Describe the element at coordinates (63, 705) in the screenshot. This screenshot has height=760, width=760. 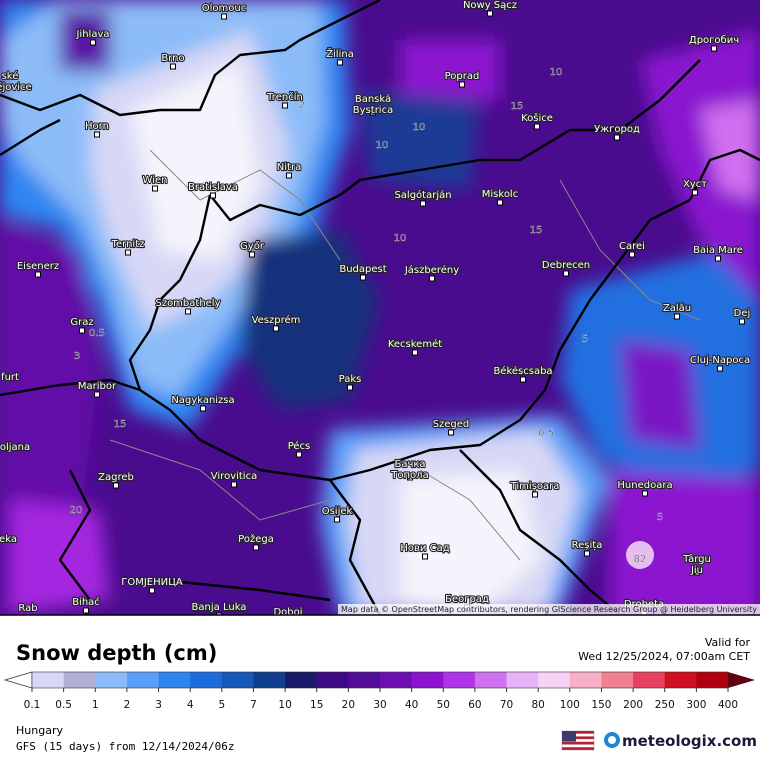
I see `tick-label: 0.5` at that location.